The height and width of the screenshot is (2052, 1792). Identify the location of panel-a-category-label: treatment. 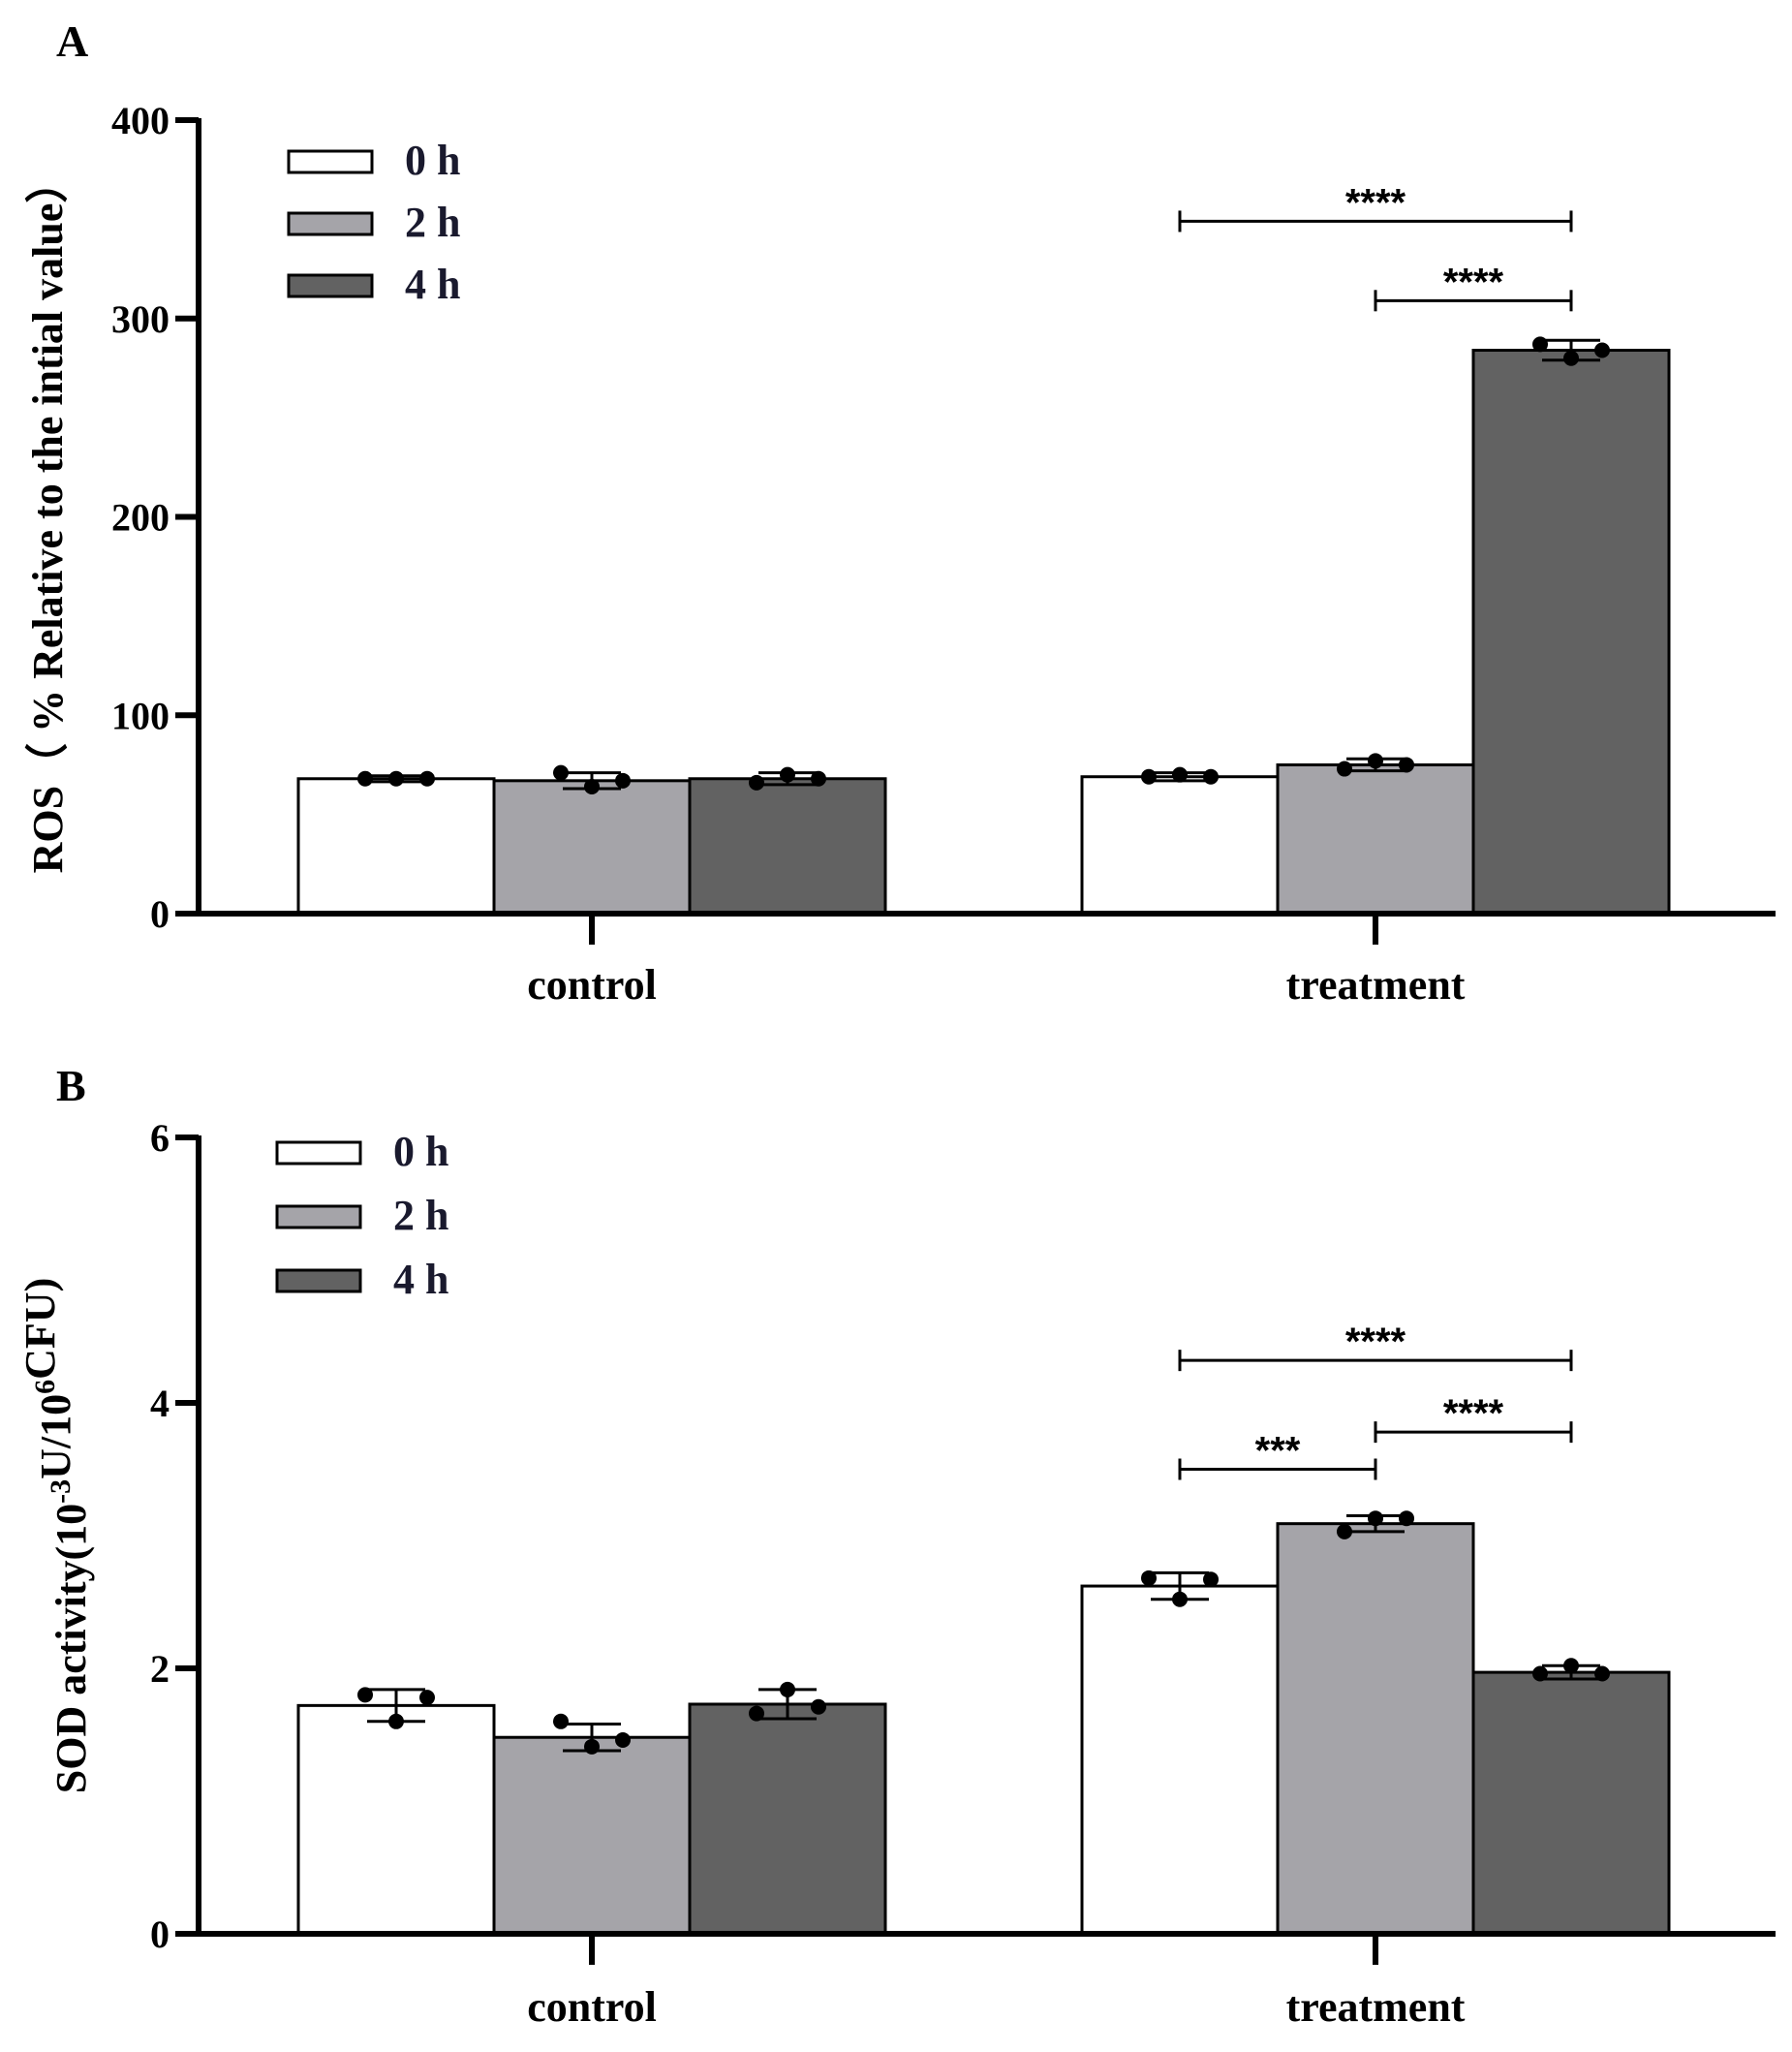
(1376, 985).